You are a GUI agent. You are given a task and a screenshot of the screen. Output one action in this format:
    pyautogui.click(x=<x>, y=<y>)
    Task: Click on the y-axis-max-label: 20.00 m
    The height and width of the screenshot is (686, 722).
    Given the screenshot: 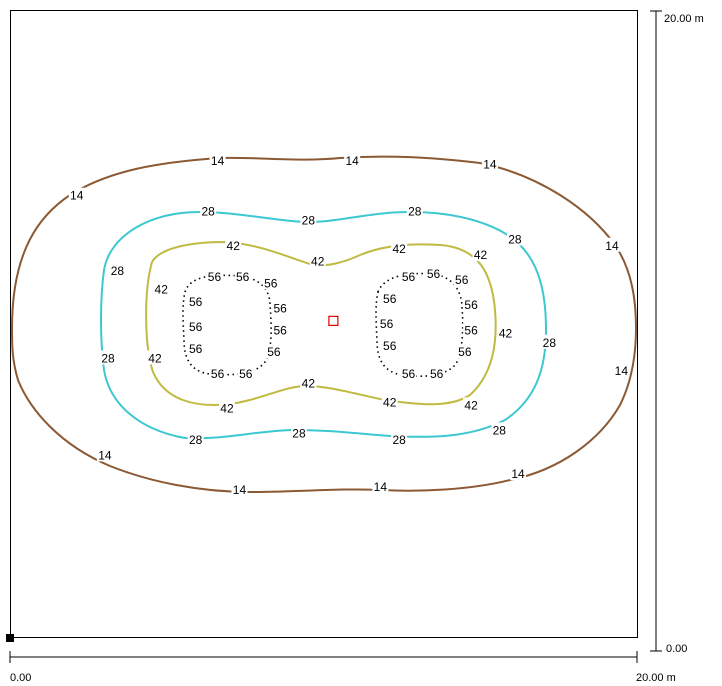 What is the action you would take?
    pyautogui.click(x=684, y=19)
    